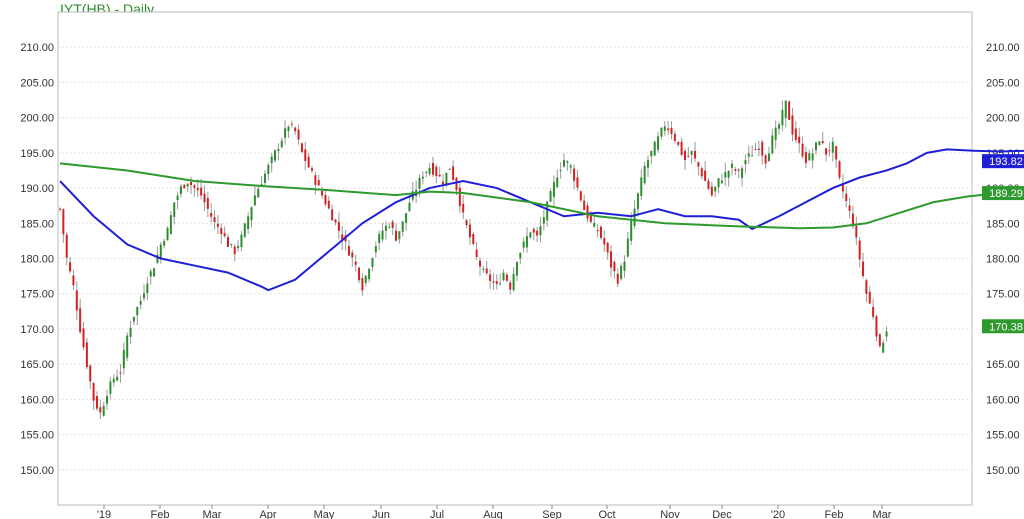 This screenshot has width=1024, height=519. I want to click on y-tick-label-right: 150.00, so click(1003, 471).